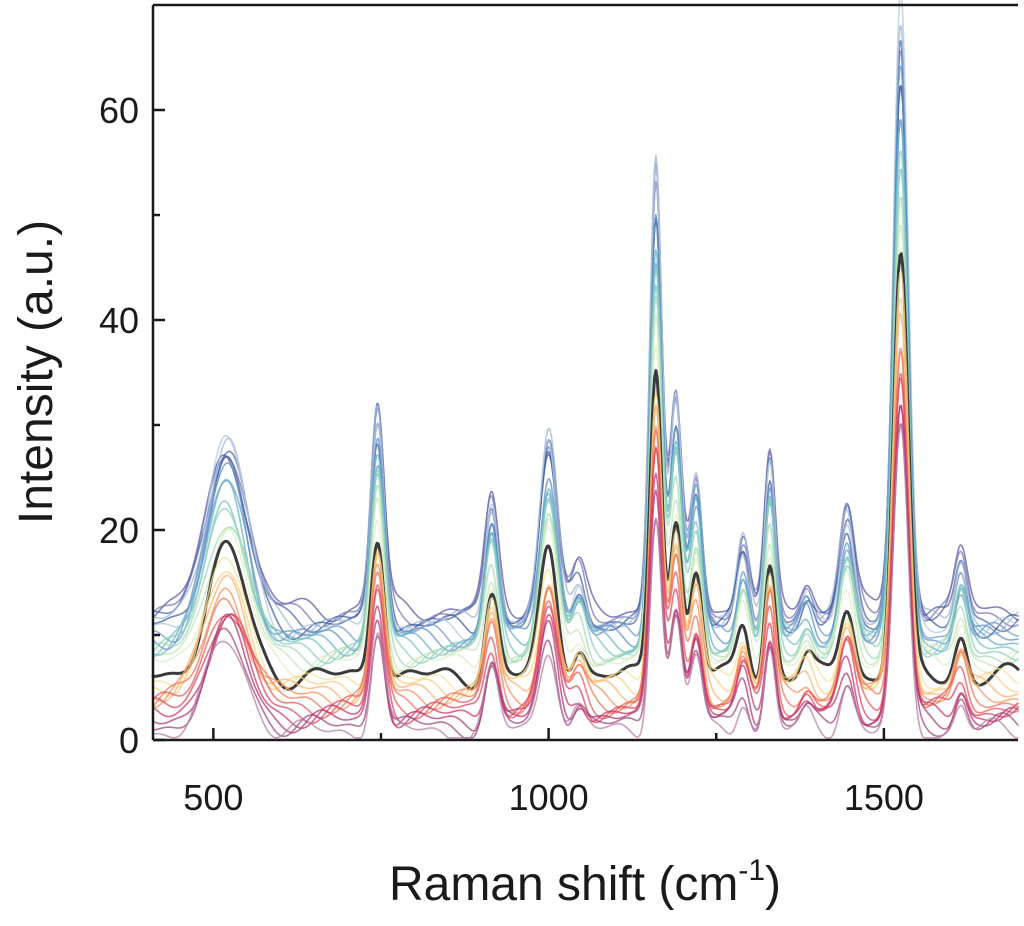  I want to click on x-axis-title: Raman shift (cm-1), so click(585, 882).